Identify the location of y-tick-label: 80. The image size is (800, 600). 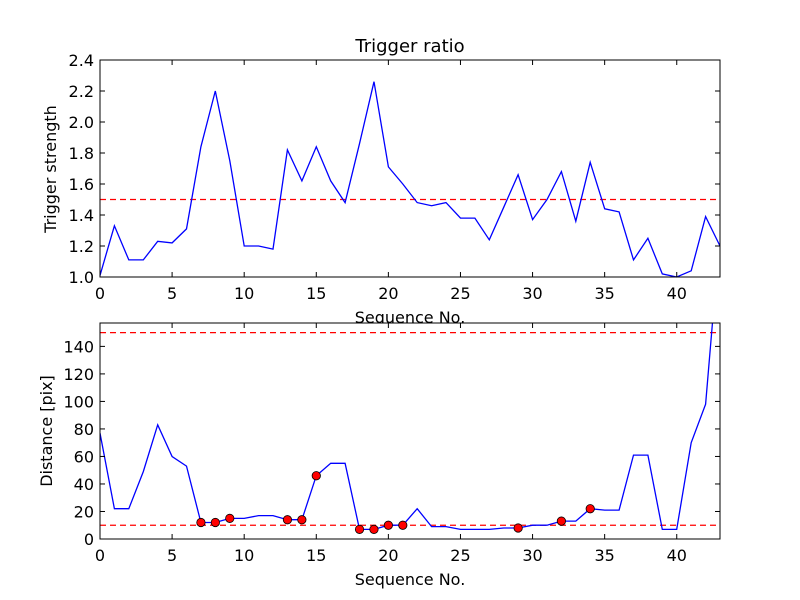
(84, 429).